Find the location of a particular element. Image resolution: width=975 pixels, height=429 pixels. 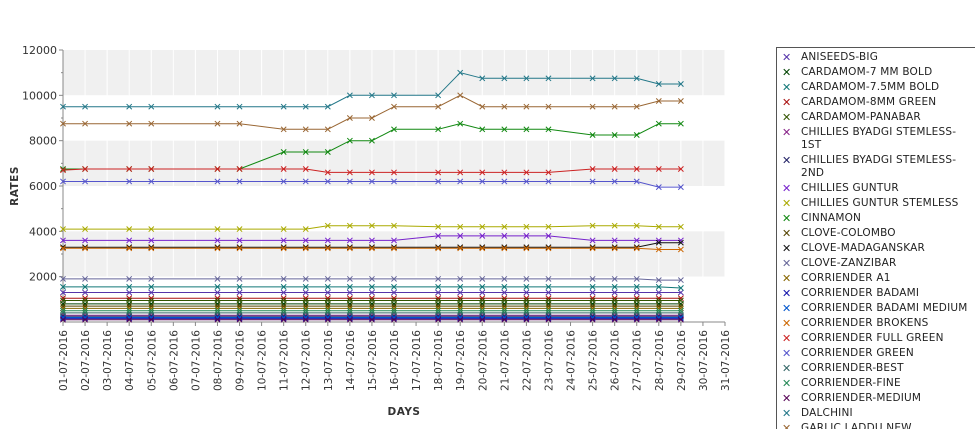

legend-item: ✕ DALCHINI is located at coordinates (876, 413).